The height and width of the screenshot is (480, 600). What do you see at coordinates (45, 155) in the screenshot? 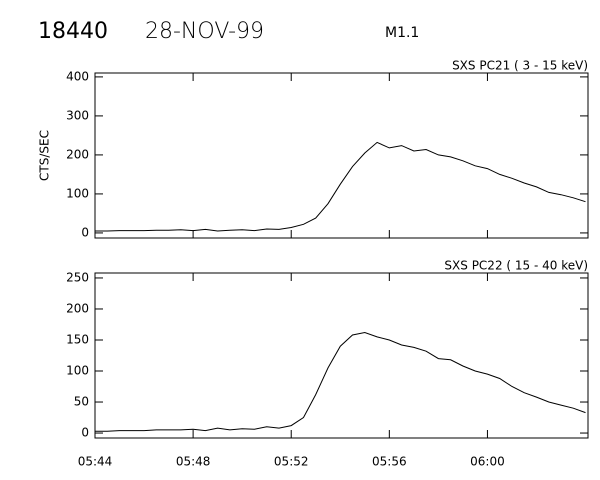
I see `y-axis-label: CTS/SEC` at bounding box center [45, 155].